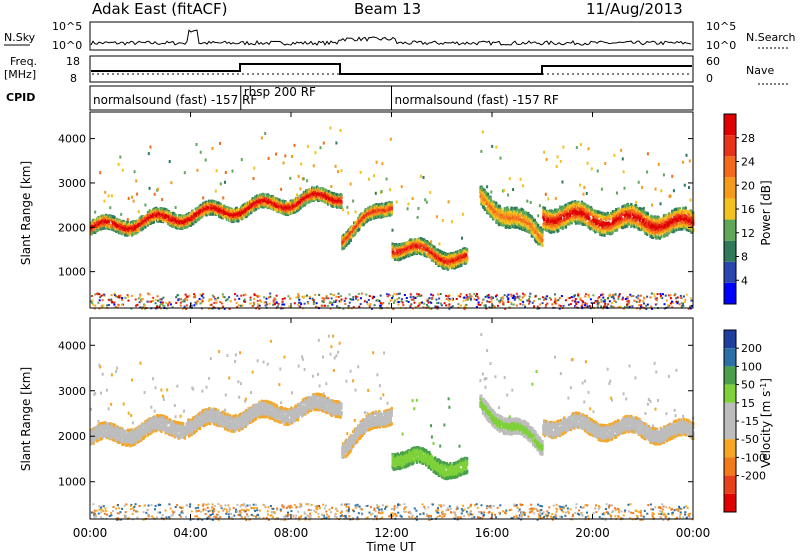 This screenshot has height=554, width=800. Describe the element at coordinates (391, 36) in the screenshot. I see `noise-panel-frame` at that location.